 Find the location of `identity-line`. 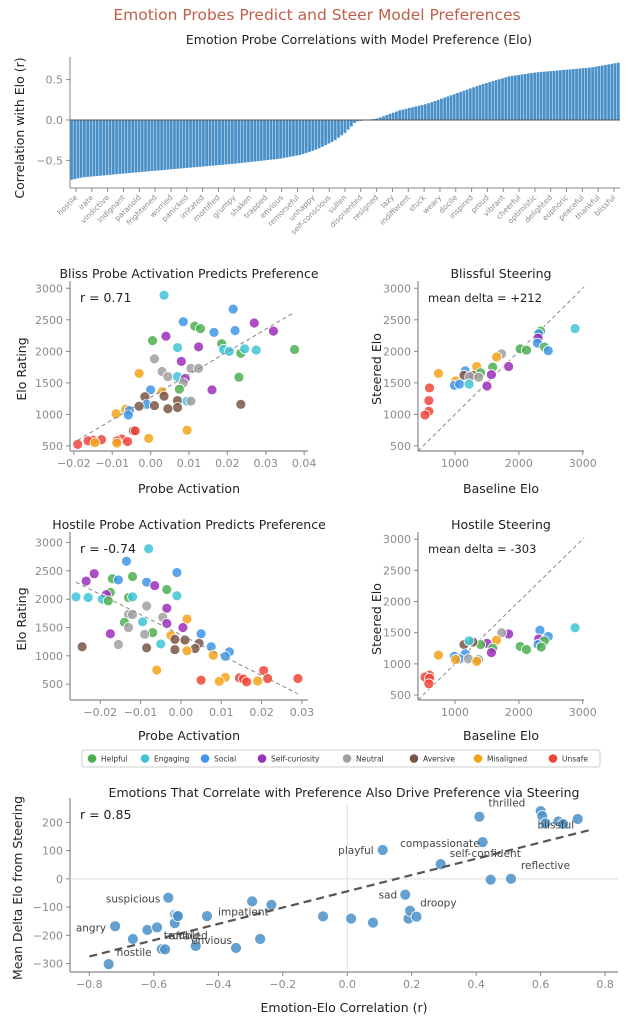

identity-line is located at coordinates (501, 369).